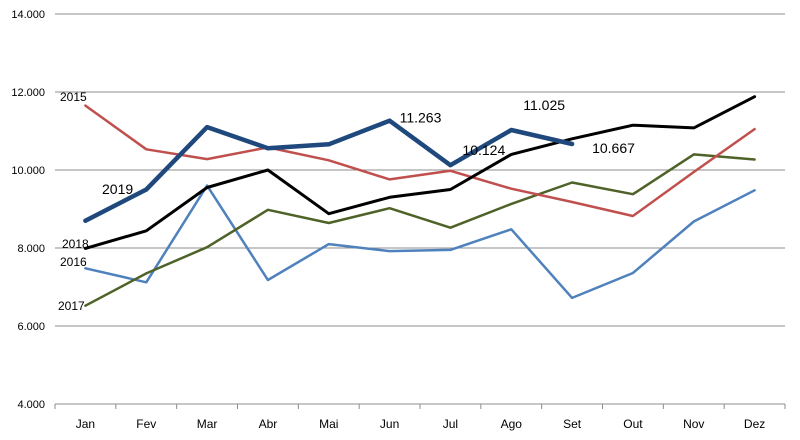 The width and height of the screenshot is (800, 440). What do you see at coordinates (146, 424) in the screenshot?
I see `x-tick-label: Fev` at bounding box center [146, 424].